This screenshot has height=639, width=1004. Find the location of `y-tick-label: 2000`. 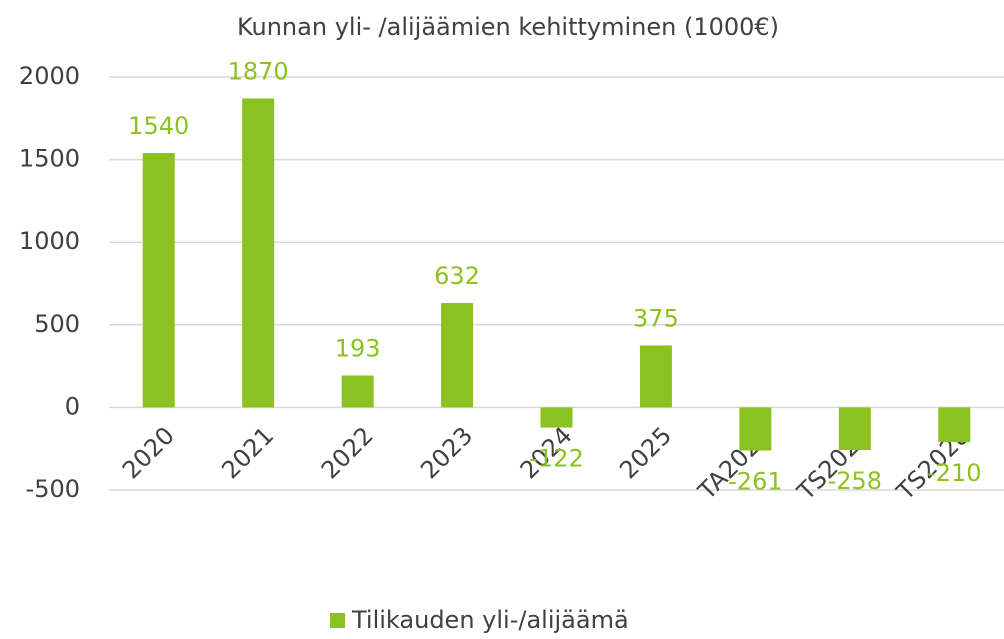

y-tick-label: 2000 is located at coordinates (49, 76).